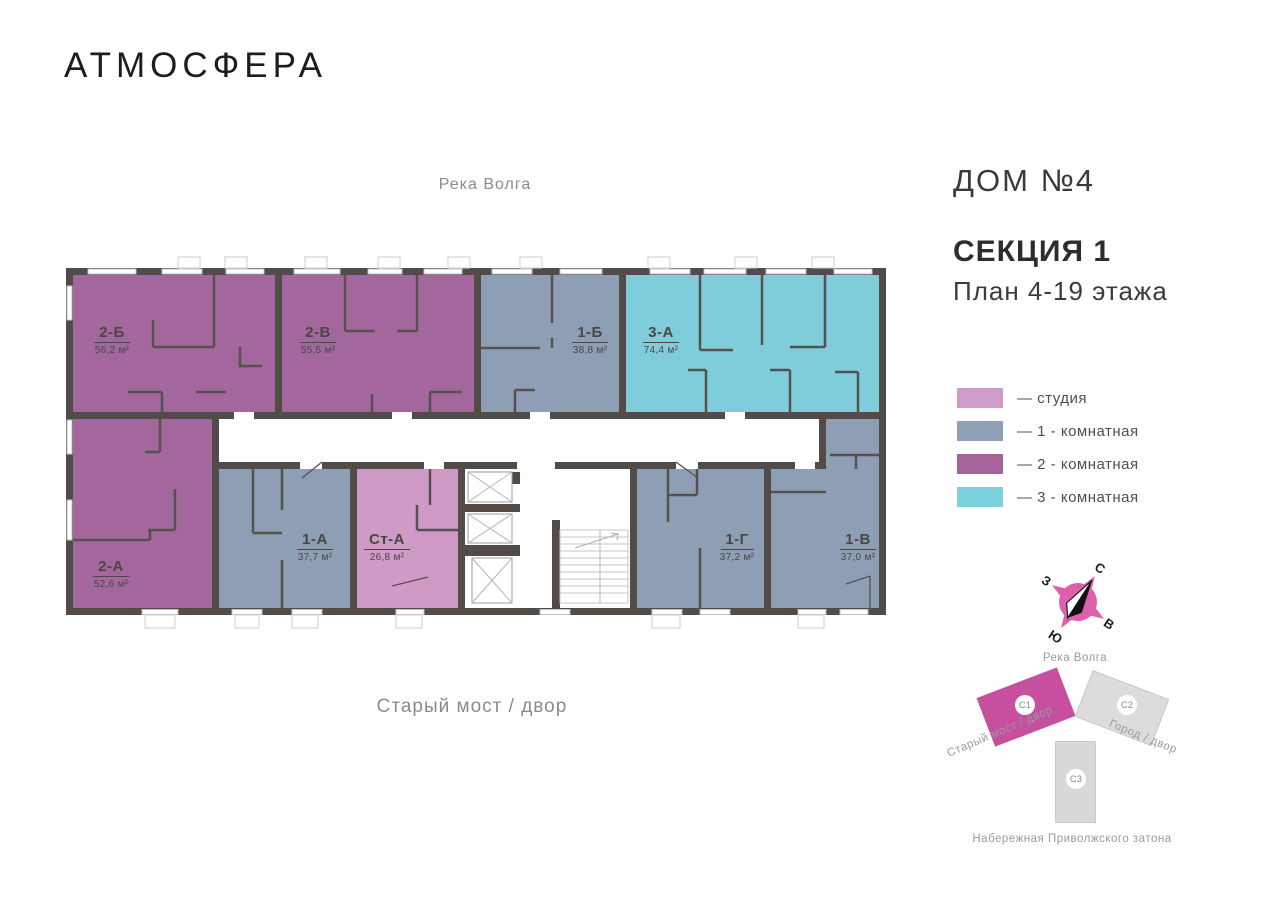 Image resolution: width=1280 pixels, height=906 pixels. What do you see at coordinates (980, 431) in the screenshot?
I see `legend-swatch-1room` at bounding box center [980, 431].